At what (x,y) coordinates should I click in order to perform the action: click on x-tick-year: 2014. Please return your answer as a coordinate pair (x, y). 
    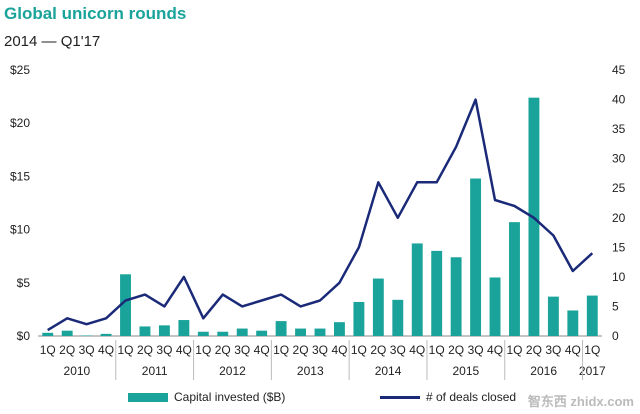
    Looking at the image, I should click on (388, 371).